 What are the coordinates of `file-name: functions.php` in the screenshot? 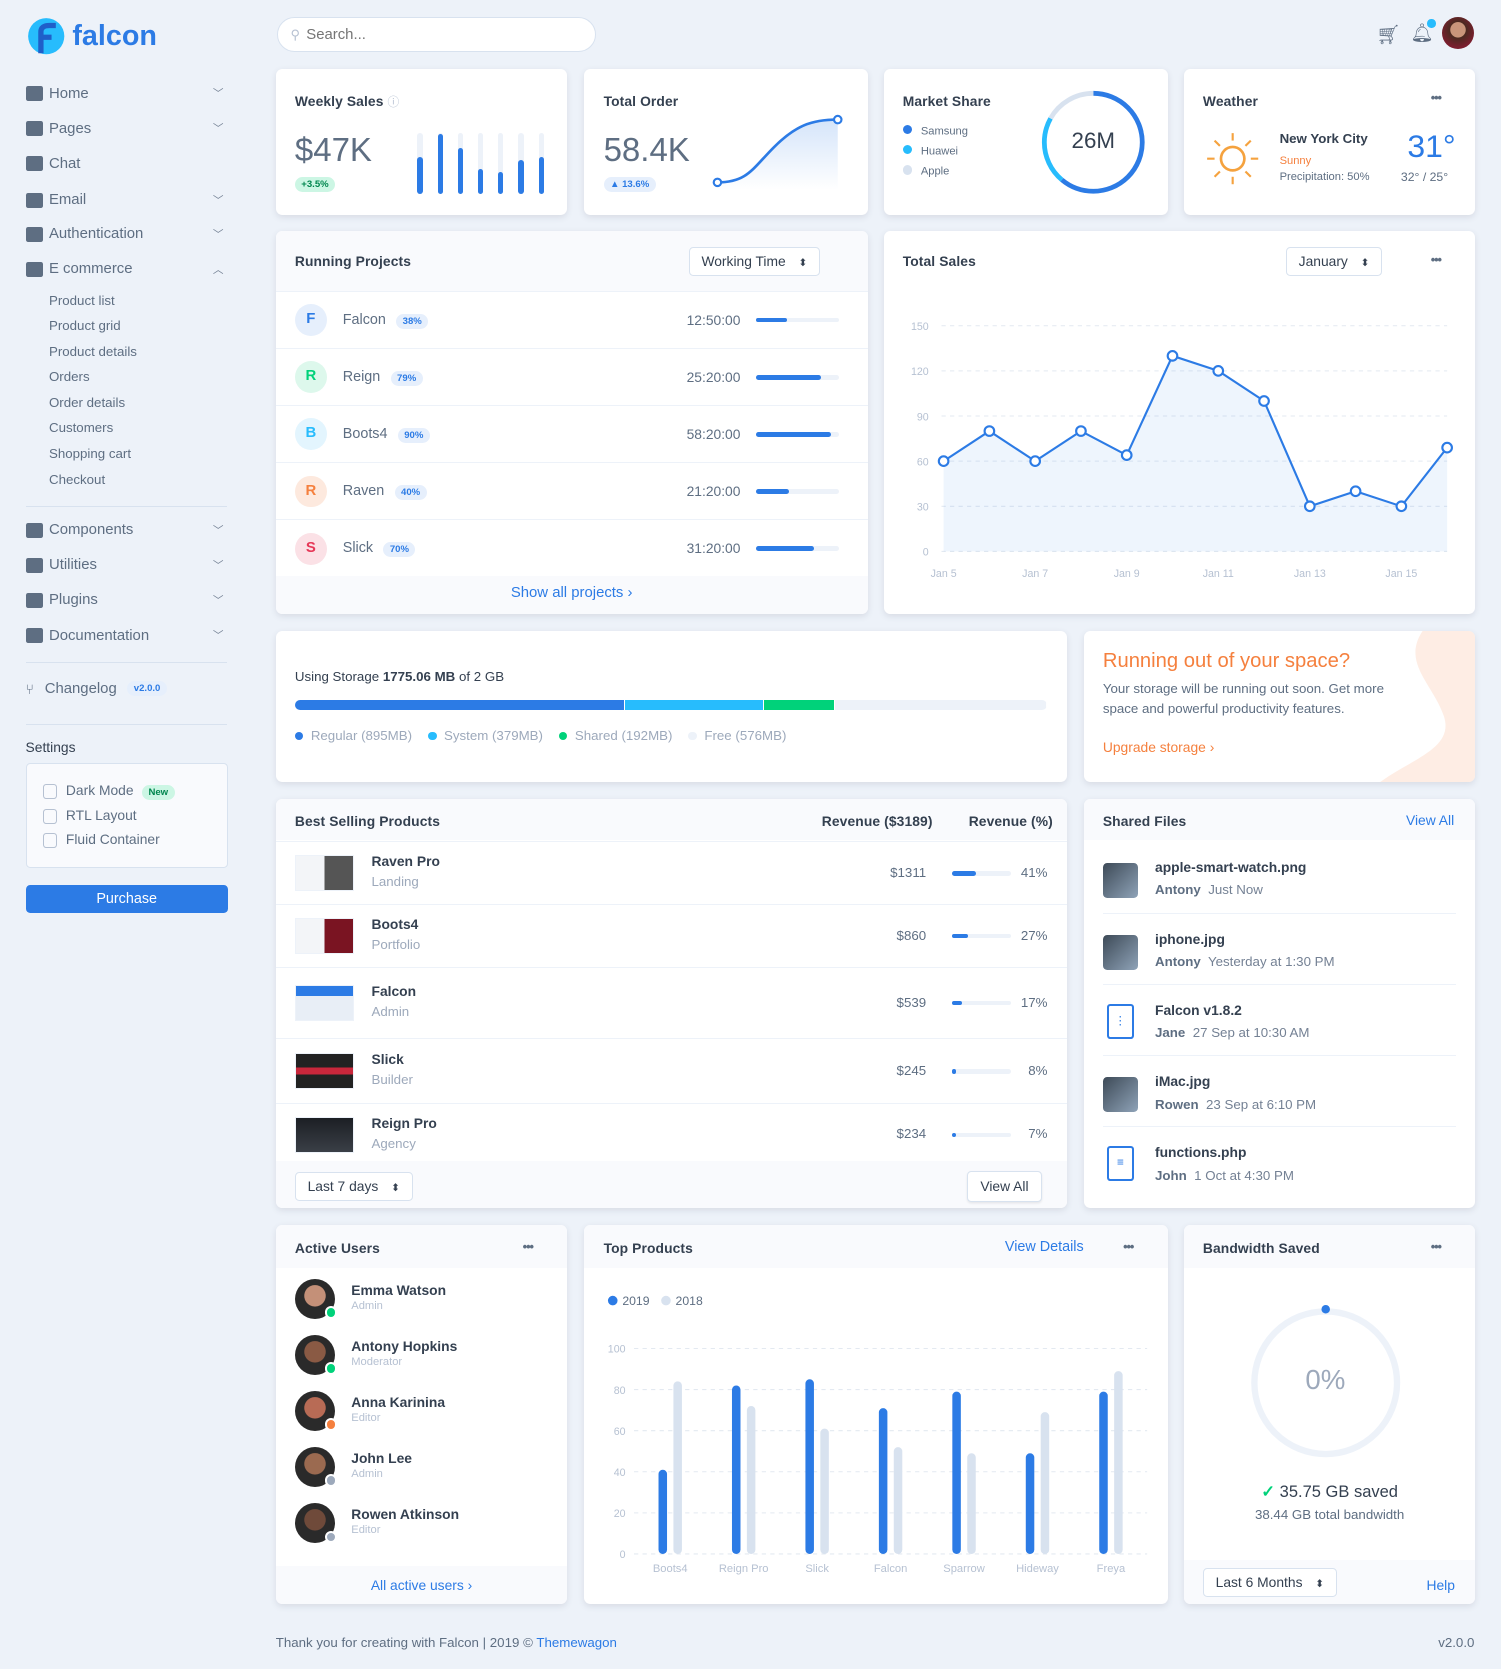 It's located at (1201, 1152).